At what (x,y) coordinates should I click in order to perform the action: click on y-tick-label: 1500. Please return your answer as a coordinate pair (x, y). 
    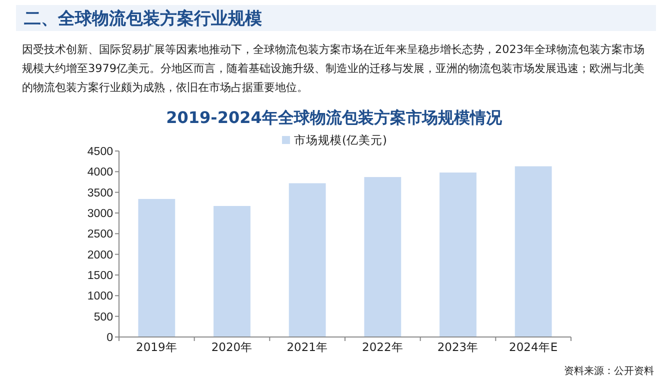
    Looking at the image, I should click on (100, 276).